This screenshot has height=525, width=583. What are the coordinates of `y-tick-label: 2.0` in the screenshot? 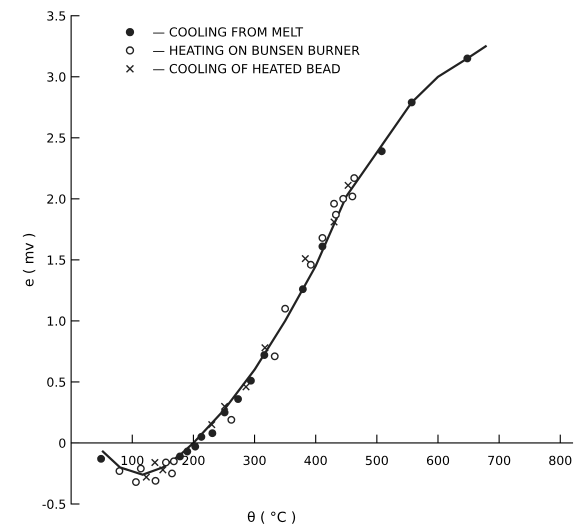 It's located at (56, 199).